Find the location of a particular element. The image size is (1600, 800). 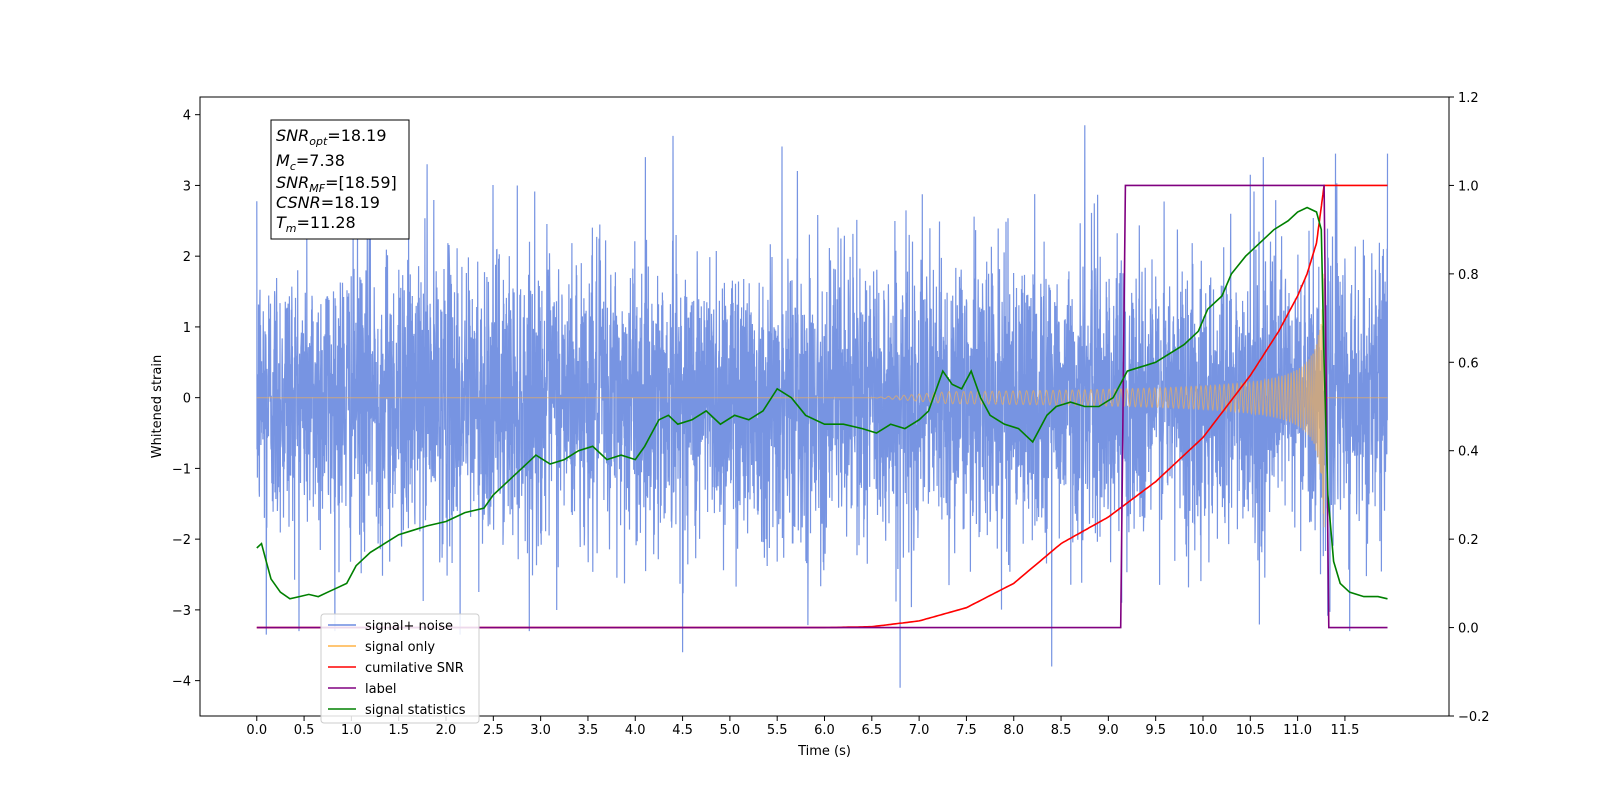

y-axis-left: 4 3 2 1 0 −1 −2 −3 −4 is located at coordinates (186, 399).